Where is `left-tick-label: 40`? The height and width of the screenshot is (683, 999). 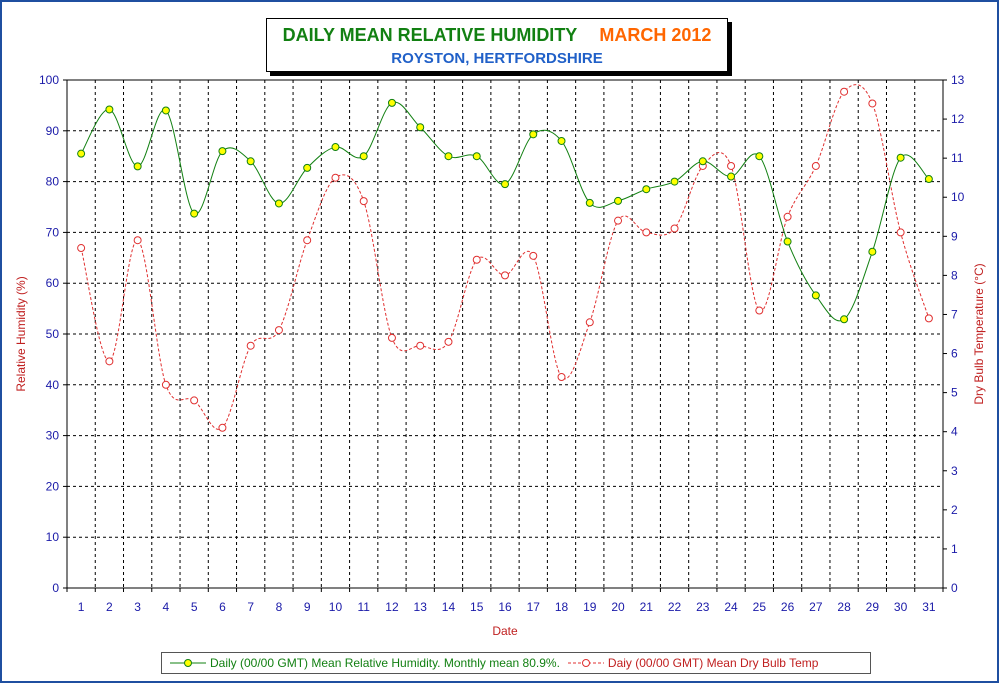 left-tick-label: 40 is located at coordinates (53, 385).